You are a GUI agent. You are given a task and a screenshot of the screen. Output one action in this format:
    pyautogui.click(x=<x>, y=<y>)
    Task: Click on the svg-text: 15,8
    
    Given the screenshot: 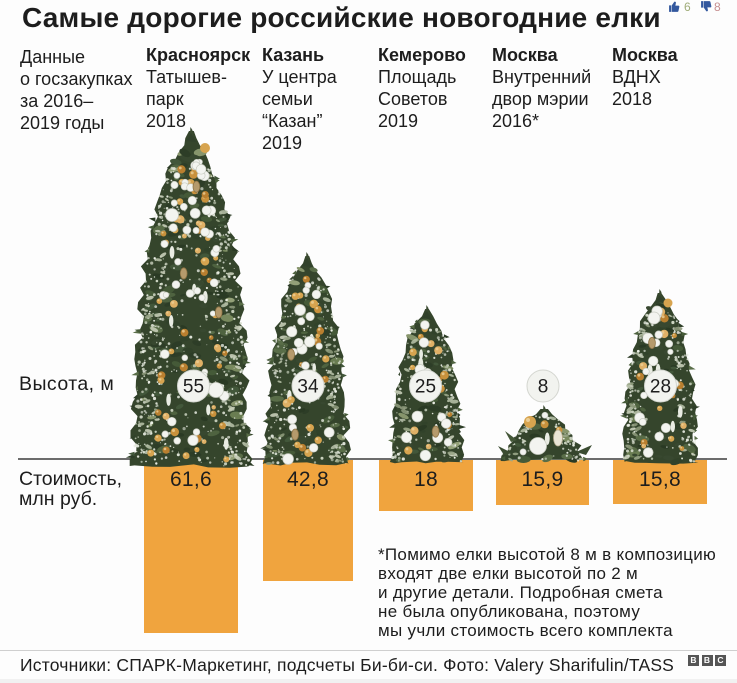 What is the action you would take?
    pyautogui.click(x=660, y=479)
    